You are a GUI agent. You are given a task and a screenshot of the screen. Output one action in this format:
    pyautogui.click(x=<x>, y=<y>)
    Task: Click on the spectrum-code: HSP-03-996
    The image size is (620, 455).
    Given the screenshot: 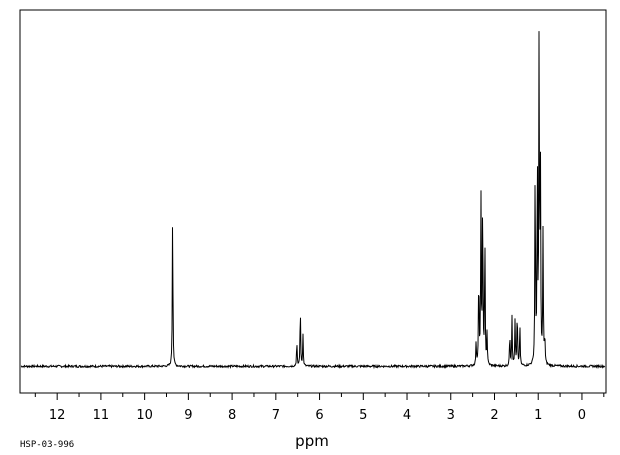 What is the action you would take?
    pyautogui.click(x=47, y=445)
    